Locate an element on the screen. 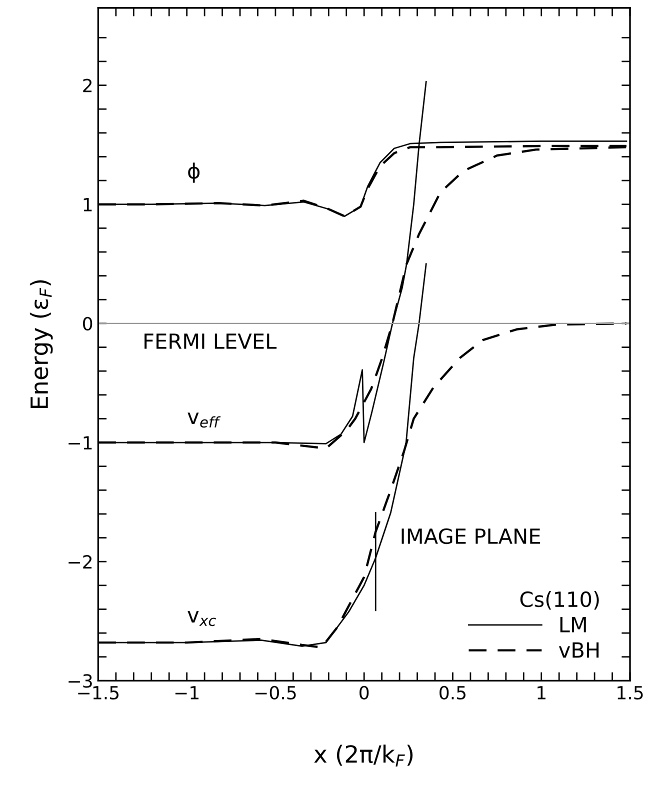  y-tick-label: 2 is located at coordinates (87, 85).